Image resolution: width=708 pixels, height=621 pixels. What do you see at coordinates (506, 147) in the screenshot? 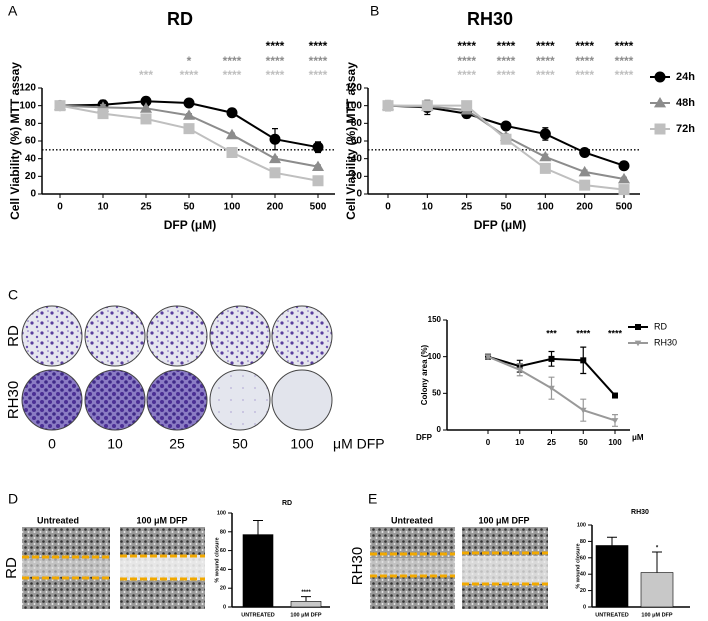
I see `series-line` at bounding box center [506, 147].